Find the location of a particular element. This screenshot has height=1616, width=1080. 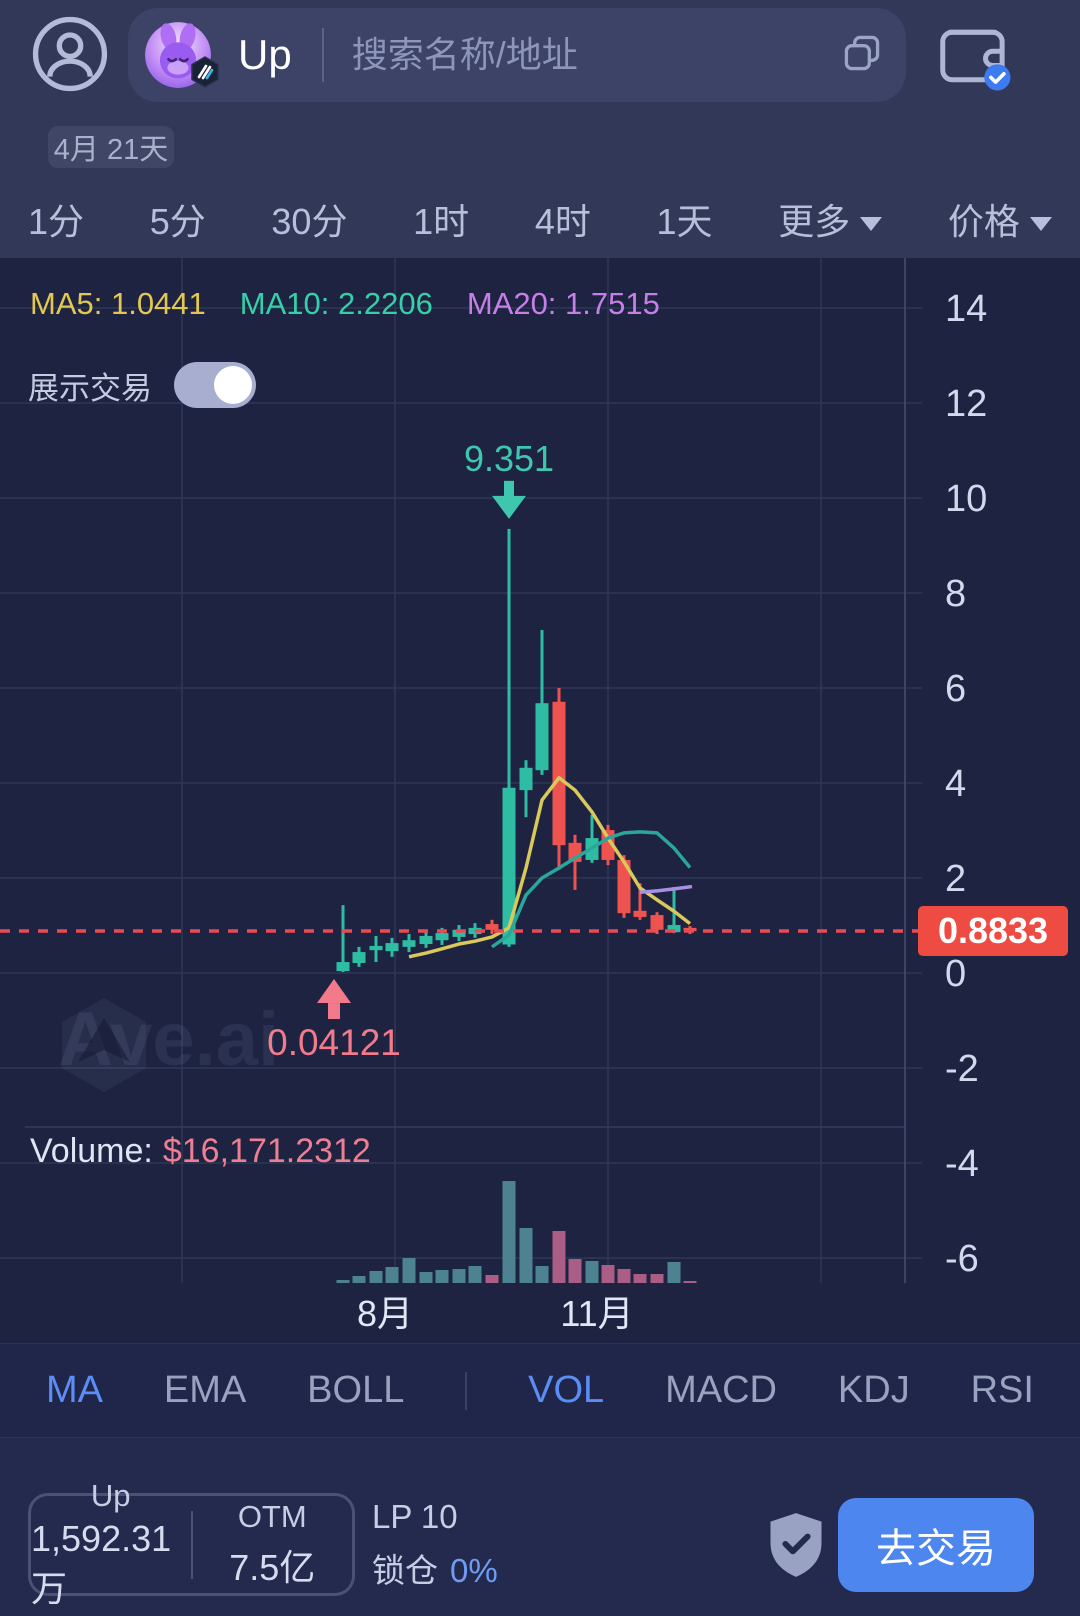

tab-macd: MACD is located at coordinates (721, 1390).